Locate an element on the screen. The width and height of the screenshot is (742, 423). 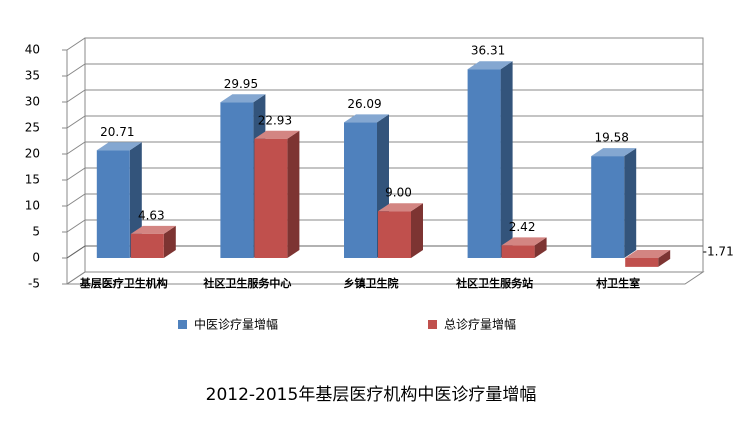
value-label: 29.95 is located at coordinates (241, 84).